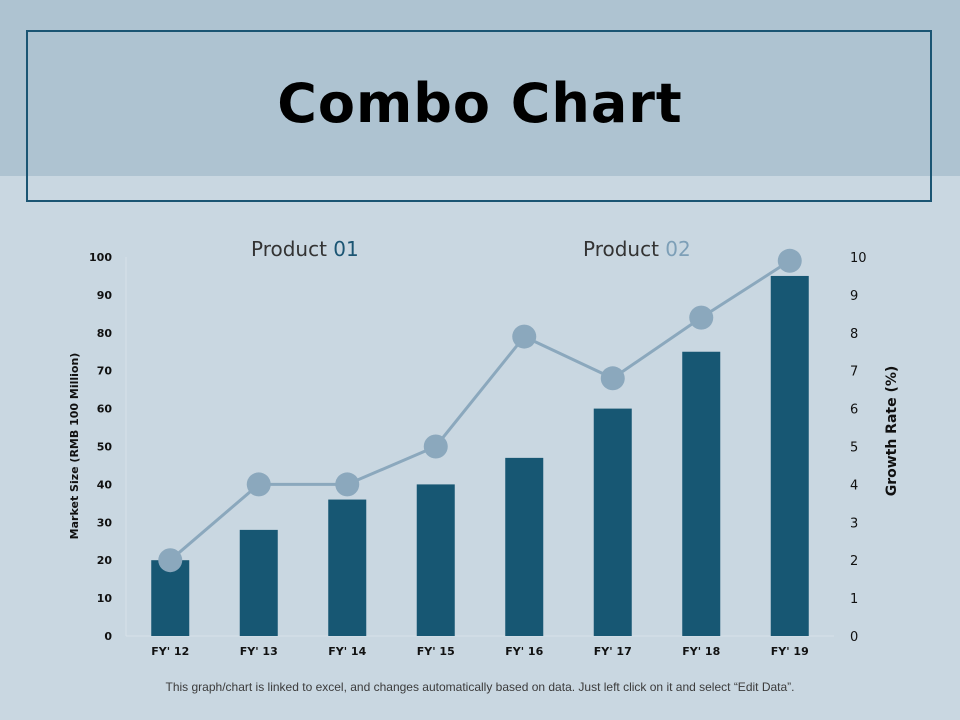  What do you see at coordinates (105, 409) in the screenshot?
I see `y-tick-label: 60` at bounding box center [105, 409].